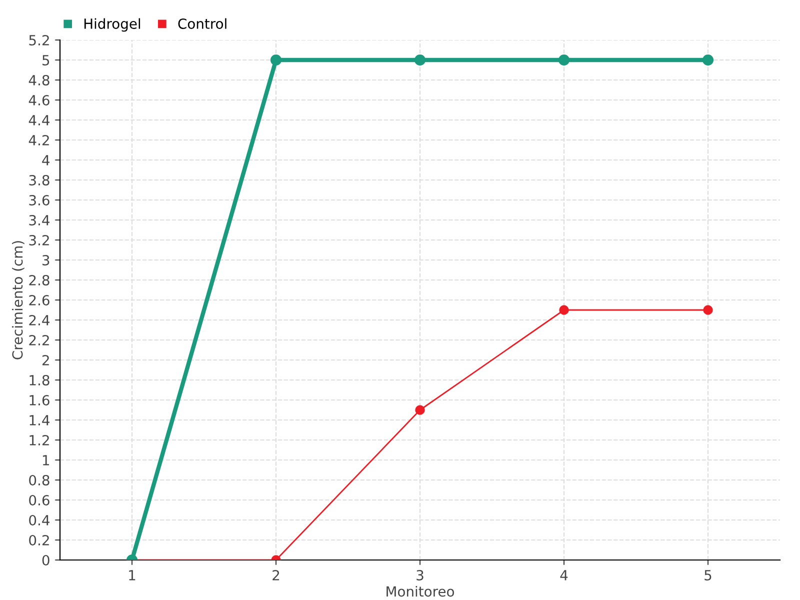  What do you see at coordinates (39, 220) in the screenshot?
I see `y-tick-label: 3.4` at bounding box center [39, 220].